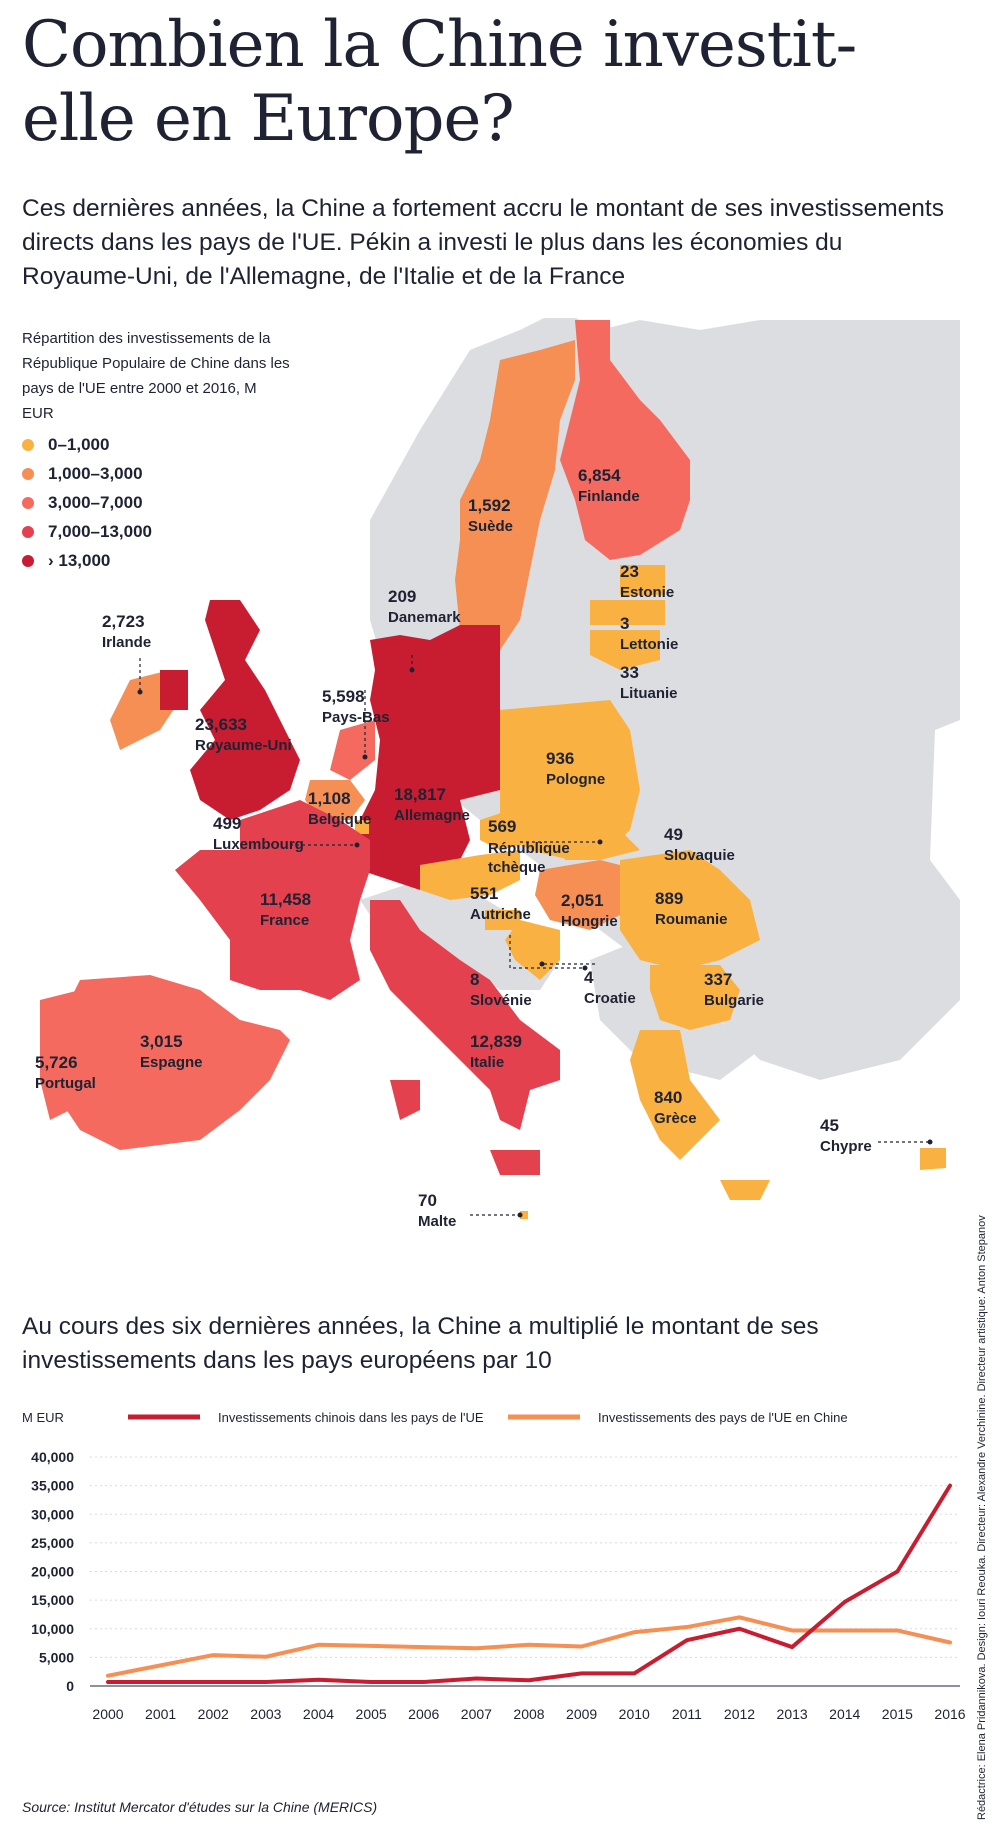 The width and height of the screenshot is (998, 1836). What do you see at coordinates (792, 1714) in the screenshot?
I see `x-tick-label: 2013` at bounding box center [792, 1714].